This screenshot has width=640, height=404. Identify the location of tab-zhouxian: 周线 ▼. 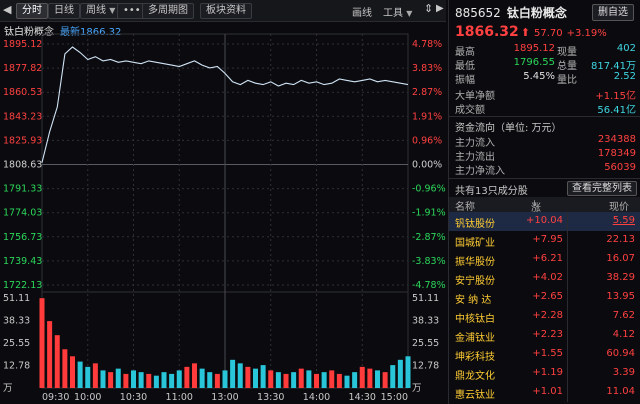
(101, 11).